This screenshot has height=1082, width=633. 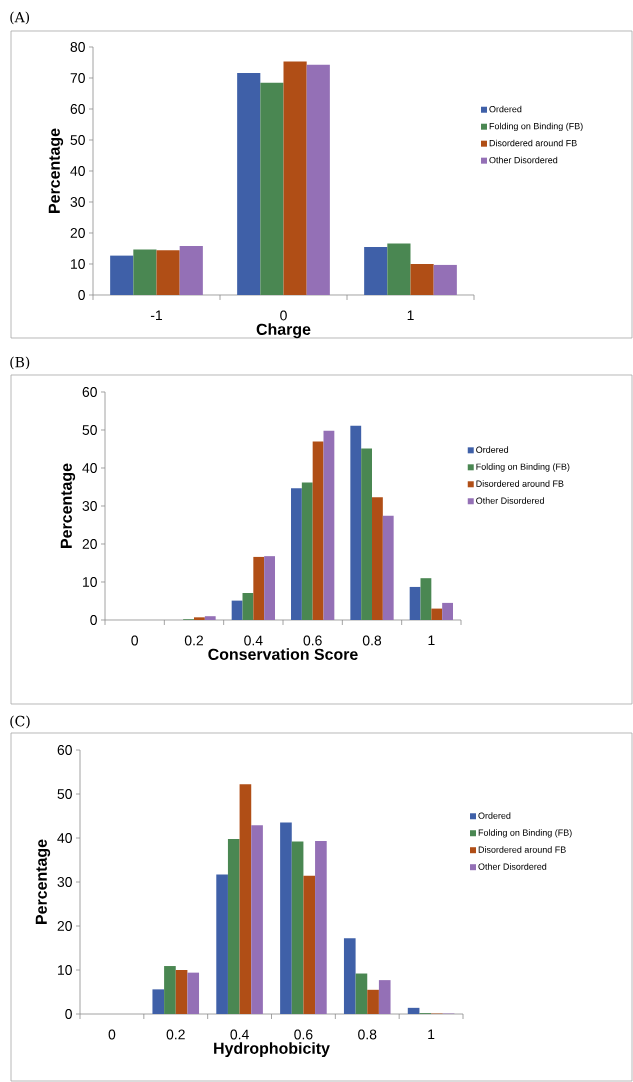 I want to click on y-tick-label: 70, so click(x=77, y=78).